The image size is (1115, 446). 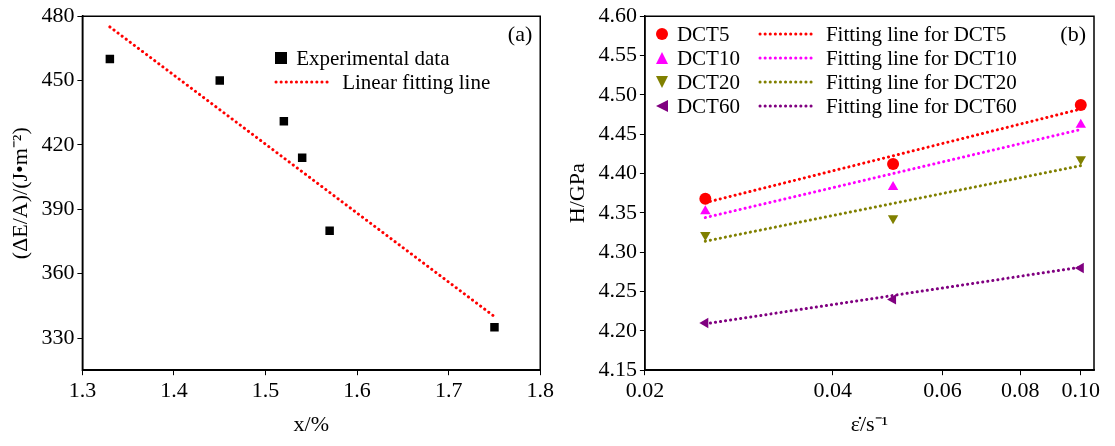 I want to click on x-axis-title: ε̇/s⁻¹, so click(x=869, y=423).